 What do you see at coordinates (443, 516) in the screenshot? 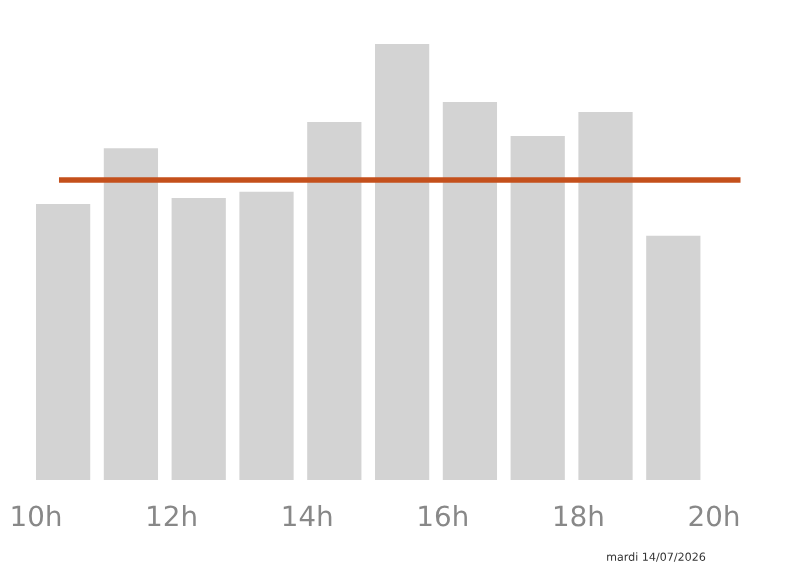
I see `x-tick-label: 16h` at bounding box center [443, 516].